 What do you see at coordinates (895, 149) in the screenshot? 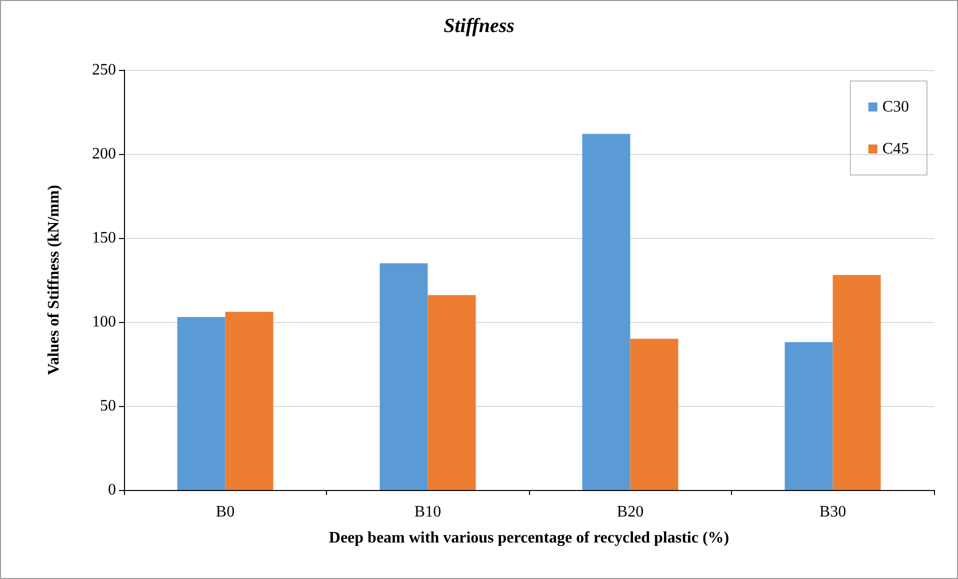
I see `legend-label: C45` at bounding box center [895, 149].